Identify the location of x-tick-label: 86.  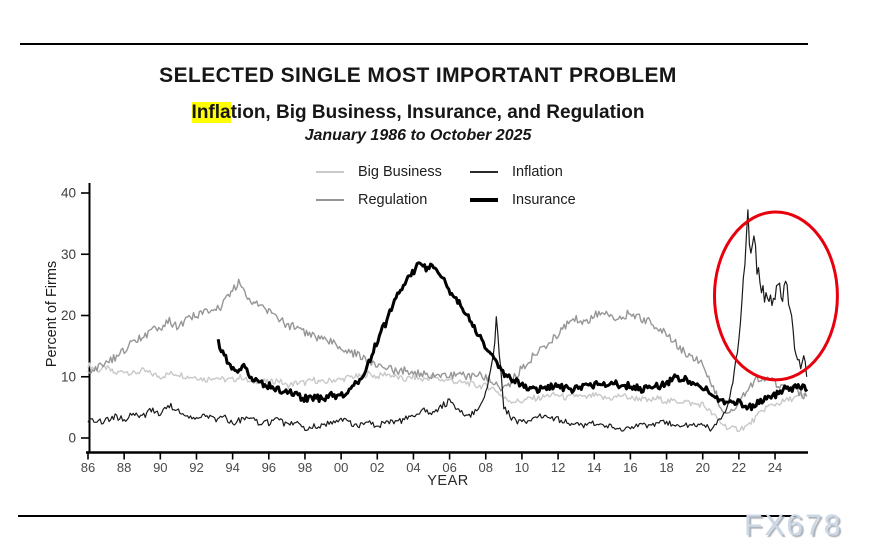
(88, 467).